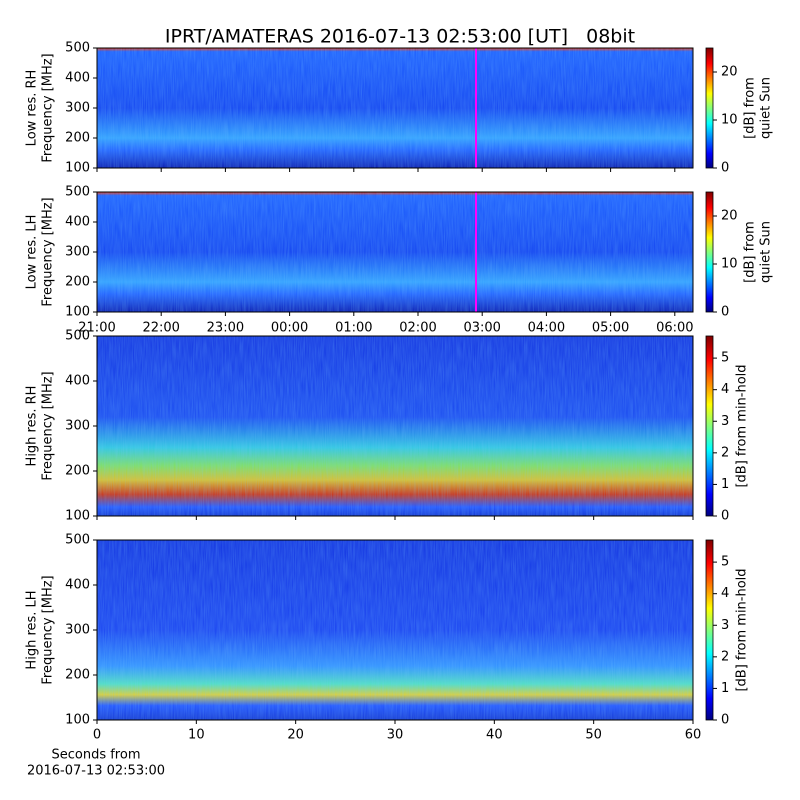 The height and width of the screenshot is (800, 800). I want to click on x-tick-label: 22:00, so click(160, 328).